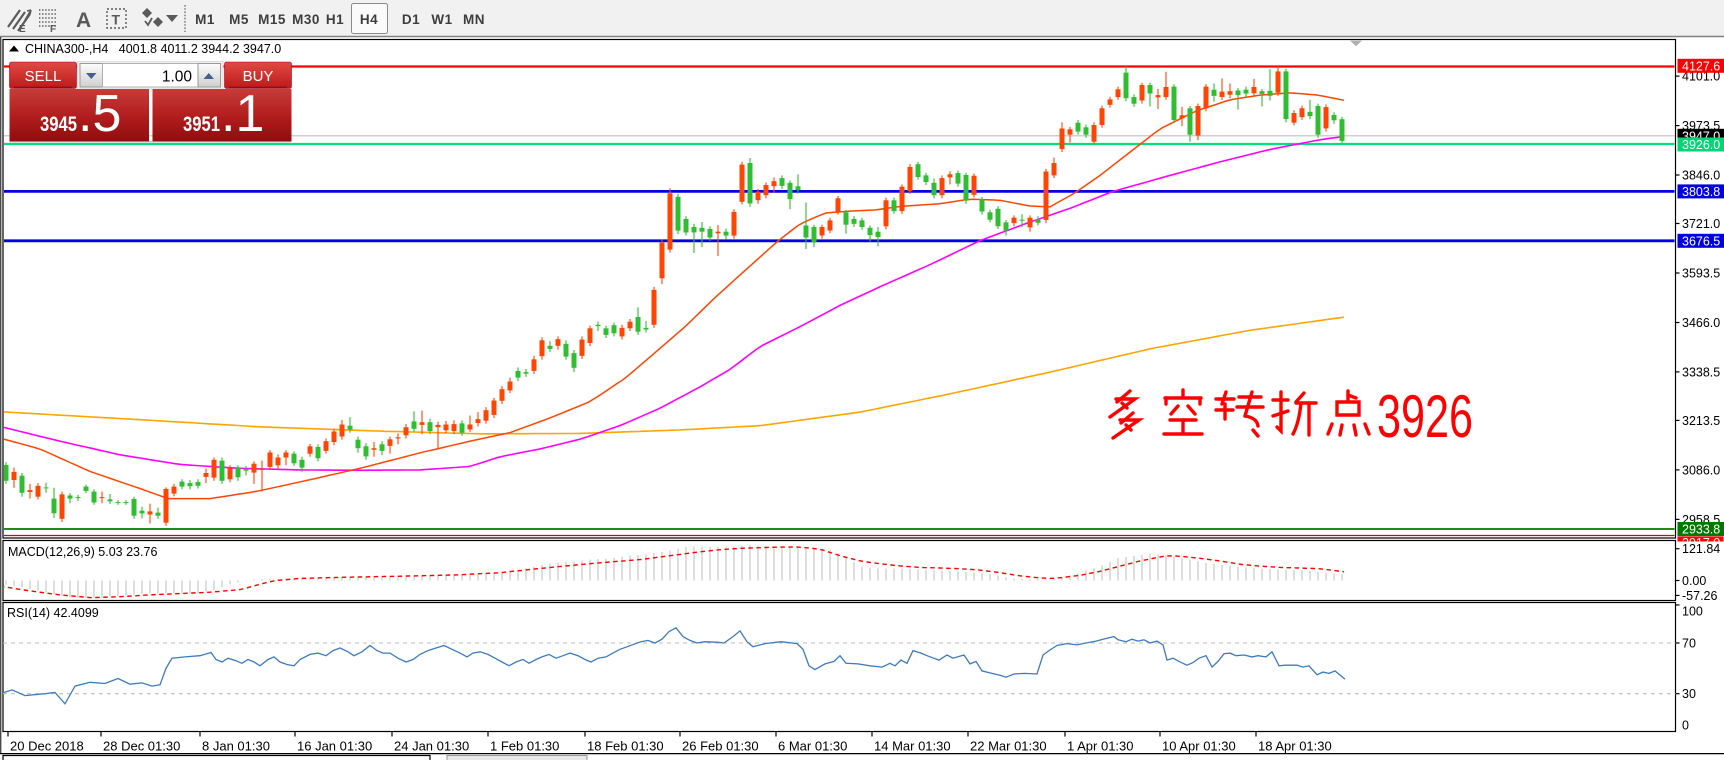  I want to click on svg-text: 3213.5, so click(1701, 421).